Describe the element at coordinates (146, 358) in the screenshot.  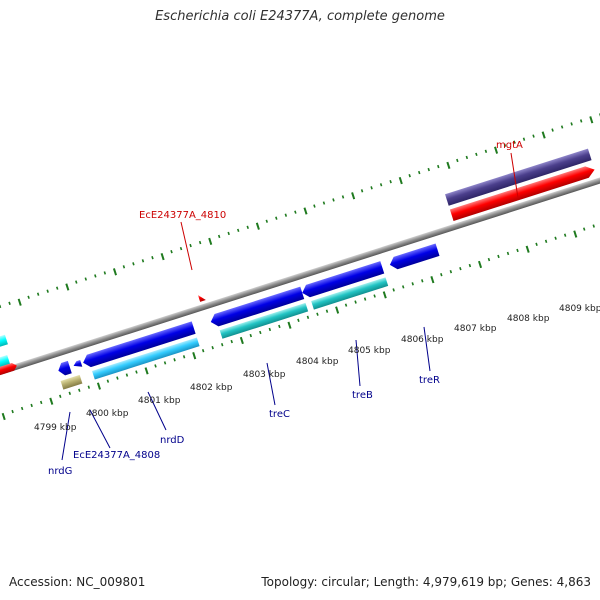
I see `nrdd-gene-light` at that location.